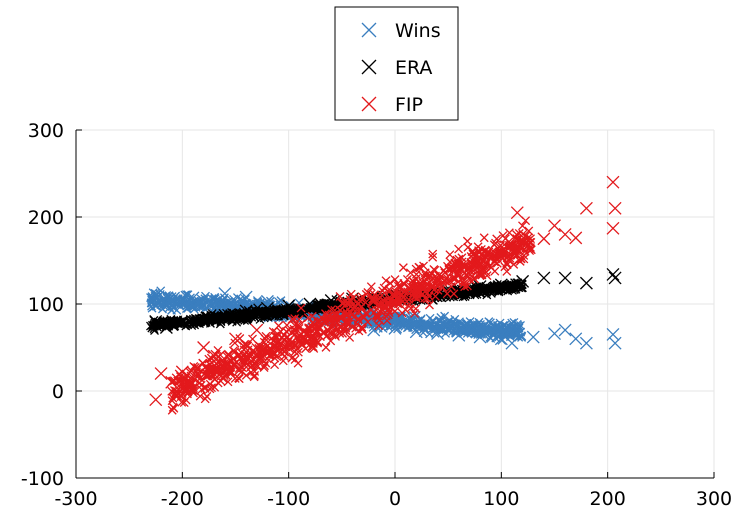 Image resolution: width=744 pixels, height=526 pixels. Describe the element at coordinates (51, 305) in the screenshot. I see `y-axis-ticks: 300 200 100 0 -100` at that location.